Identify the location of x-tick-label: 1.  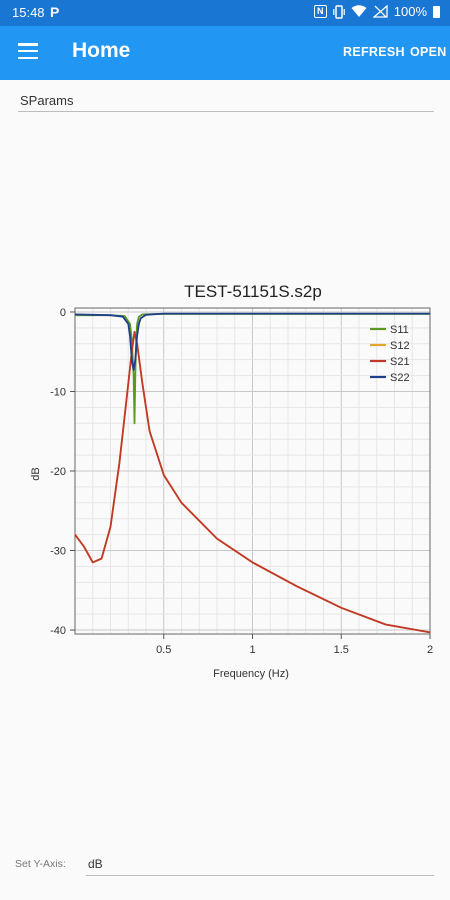
(252, 650).